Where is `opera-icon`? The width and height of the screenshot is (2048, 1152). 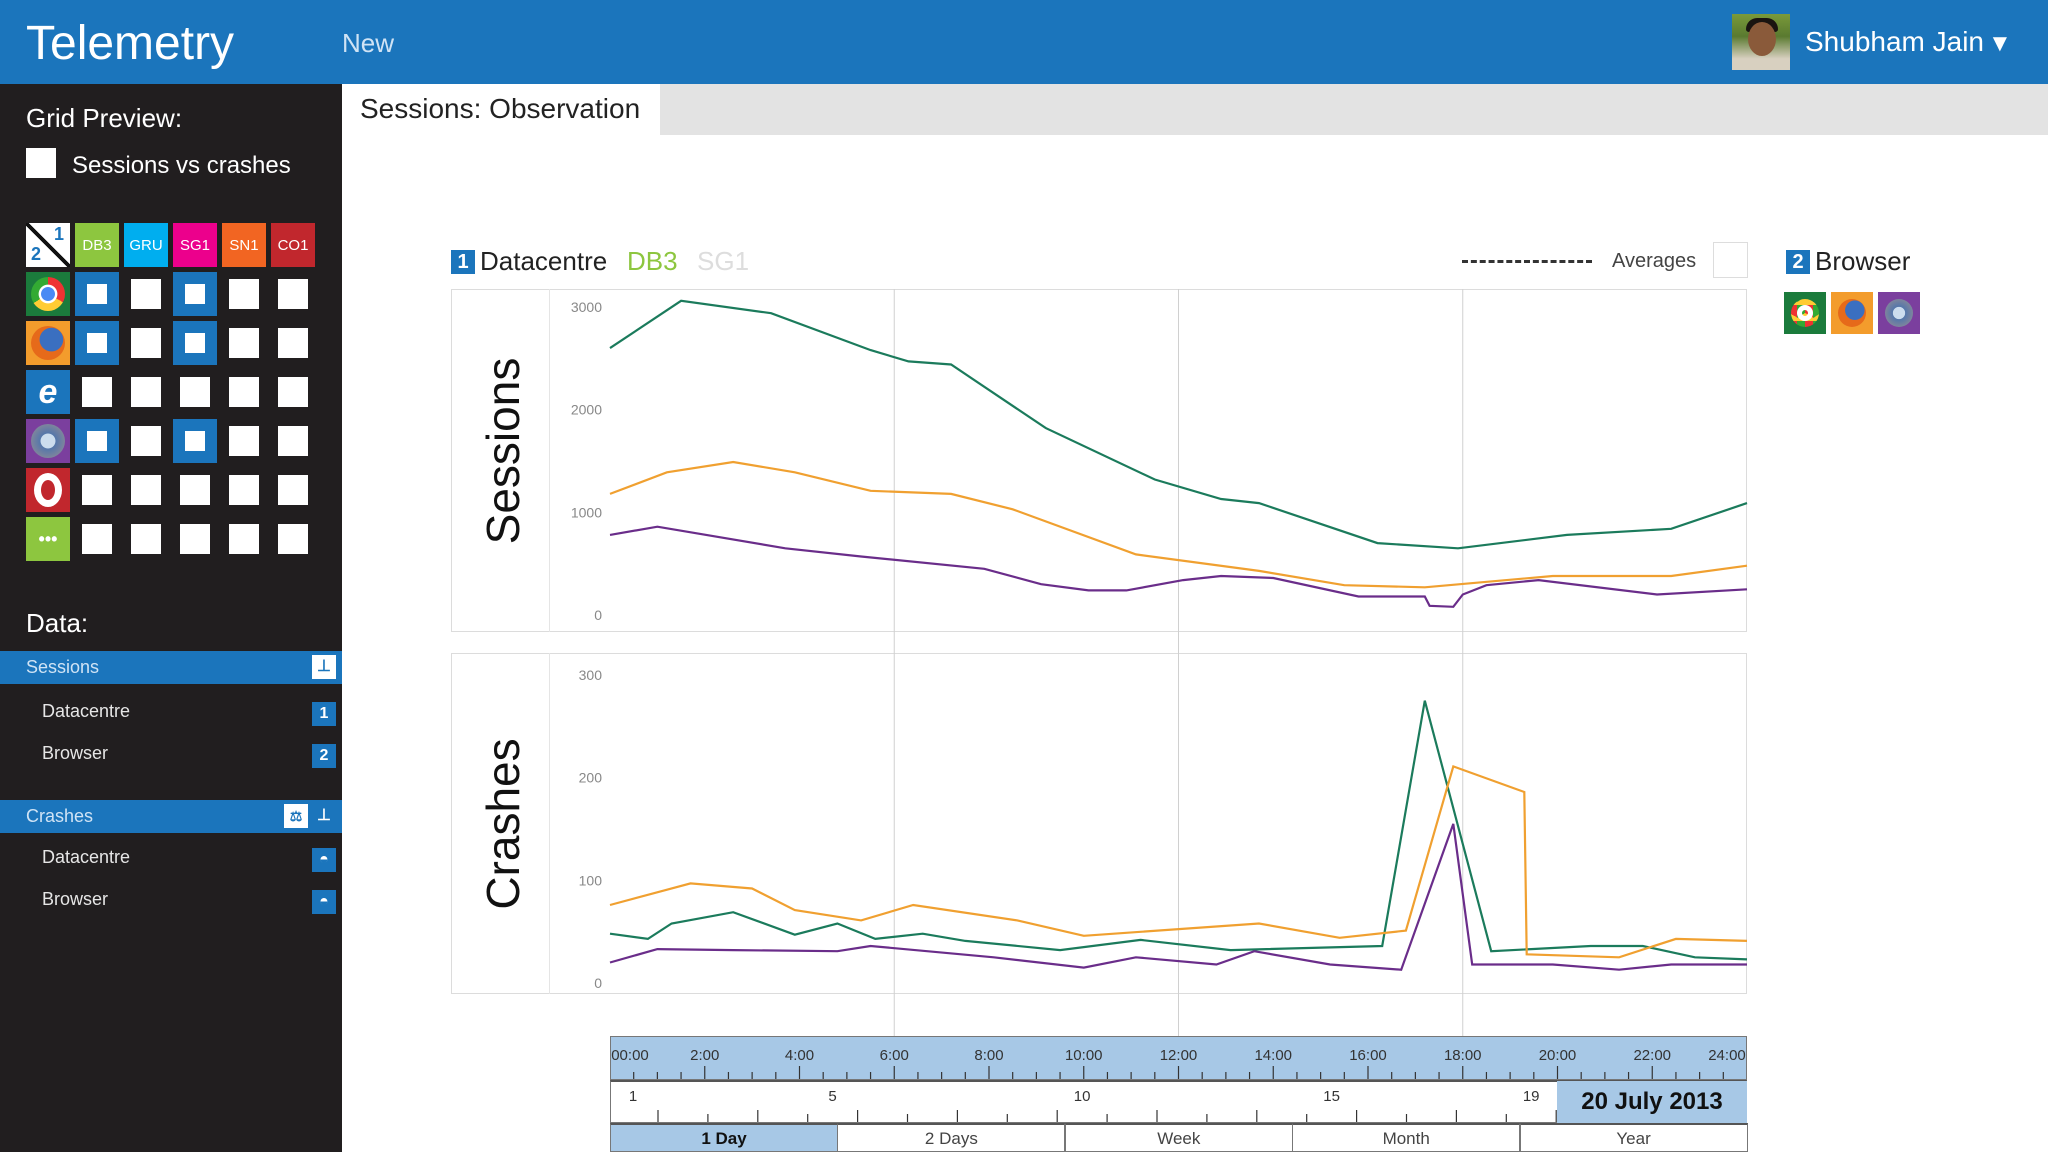 opera-icon is located at coordinates (48, 490).